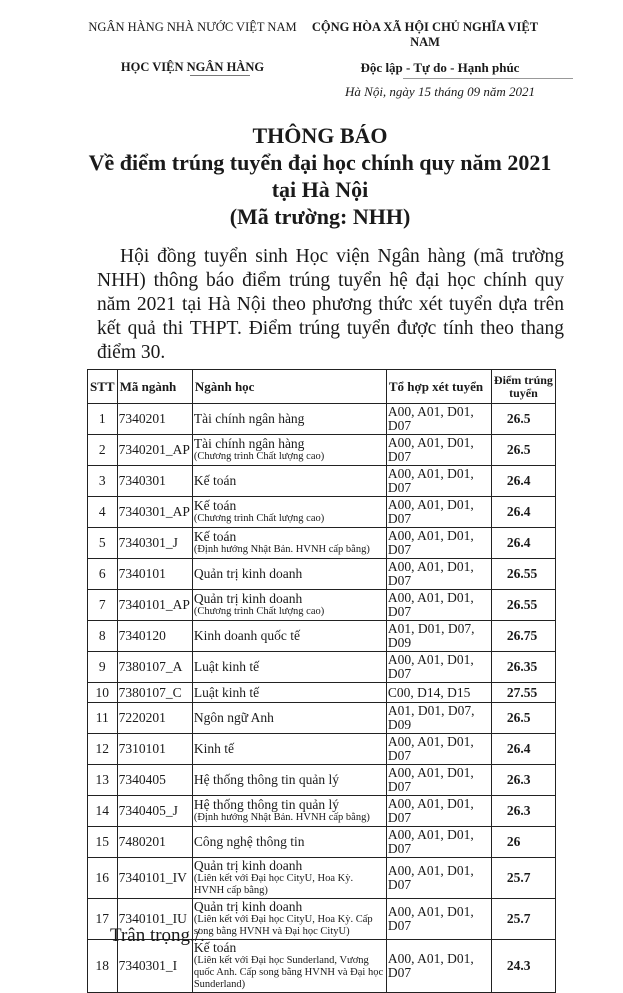 This screenshot has width=623, height=993. What do you see at coordinates (523, 667) in the screenshot?
I see `admission-score: 26.35` at bounding box center [523, 667].